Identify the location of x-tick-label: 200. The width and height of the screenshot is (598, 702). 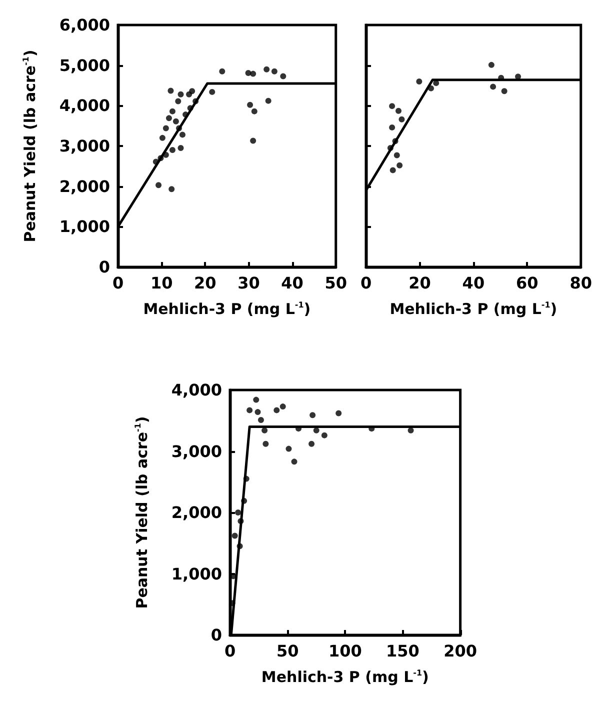
(461, 651).